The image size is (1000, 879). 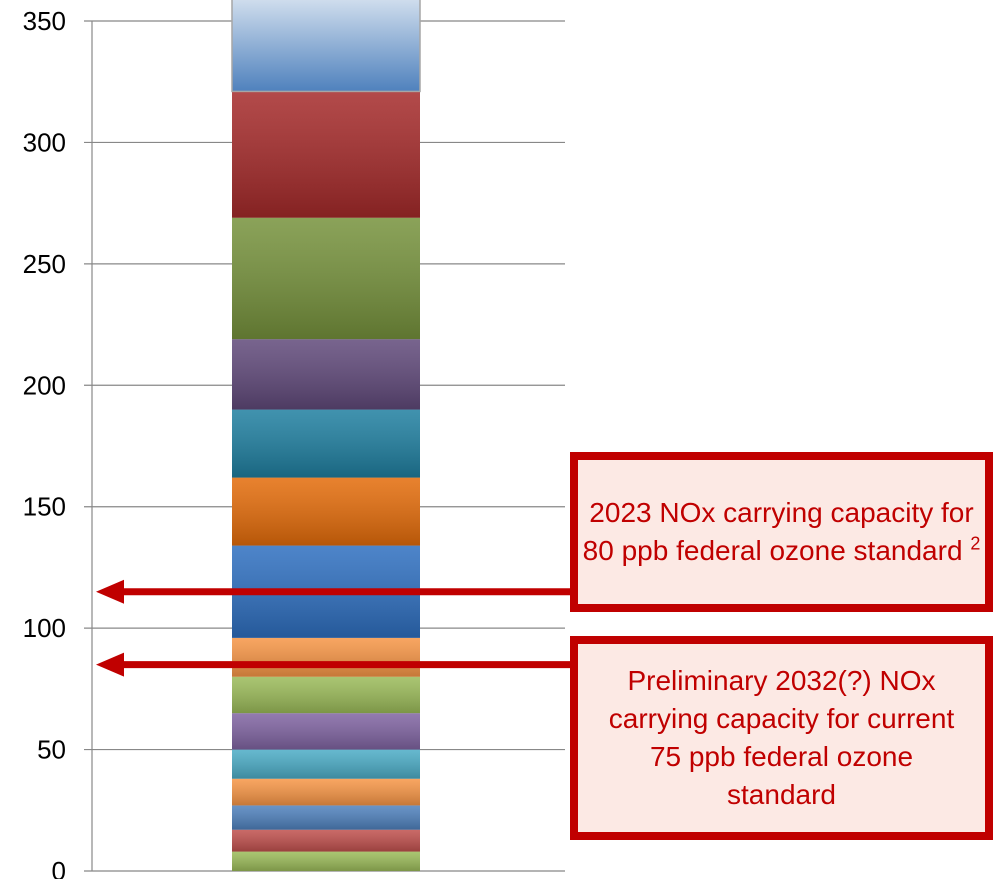 What do you see at coordinates (44, 142) in the screenshot?
I see `y-tick-label: 300` at bounding box center [44, 142].